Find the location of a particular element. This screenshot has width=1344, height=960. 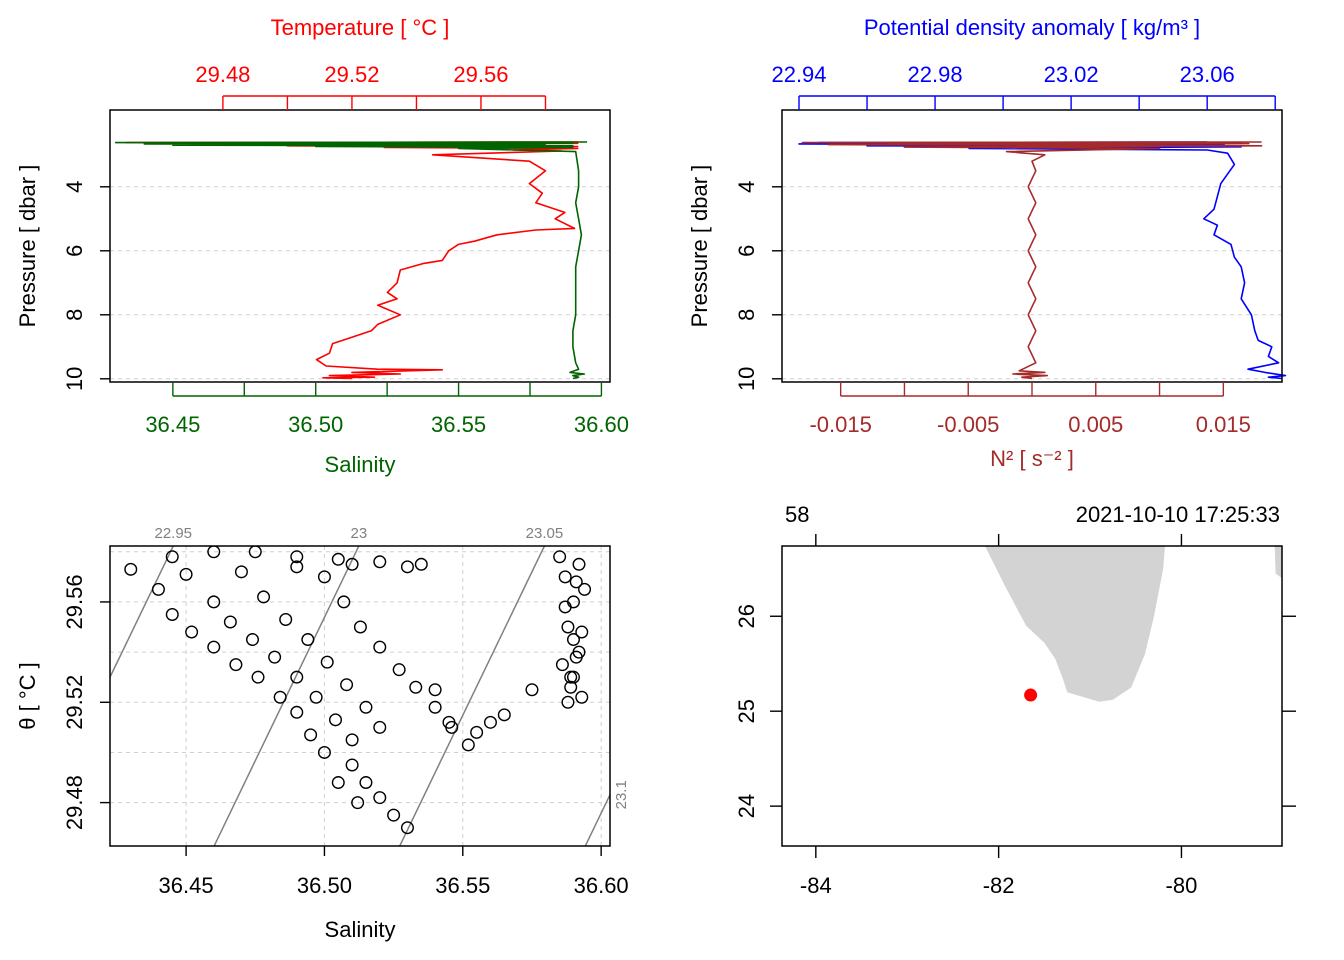

salinity-tick-label: 36.45 is located at coordinates (172, 424).